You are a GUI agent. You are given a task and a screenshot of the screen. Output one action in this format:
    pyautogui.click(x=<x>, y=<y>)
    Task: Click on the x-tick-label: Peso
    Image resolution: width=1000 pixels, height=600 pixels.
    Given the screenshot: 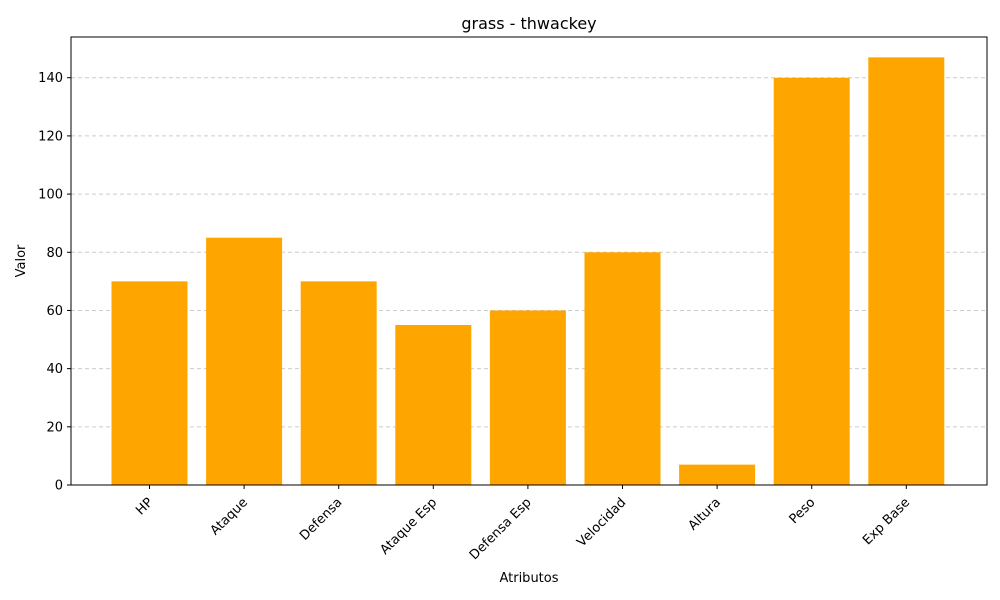 What is the action you would take?
    pyautogui.click(x=803, y=511)
    